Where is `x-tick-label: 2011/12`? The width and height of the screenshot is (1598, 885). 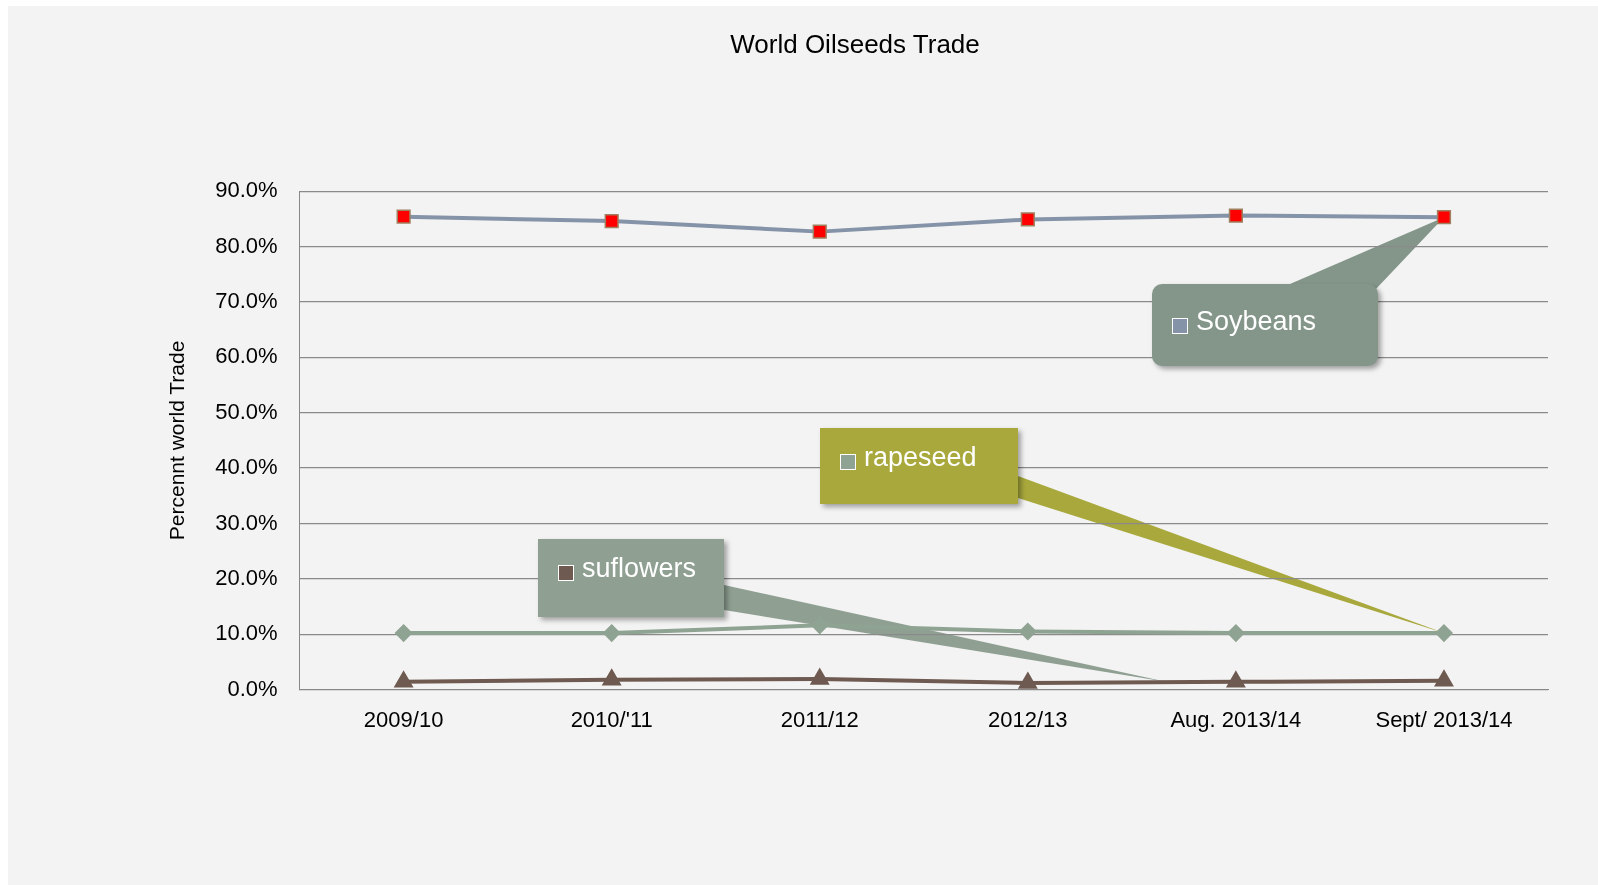 x-tick-label: 2011/12 is located at coordinates (819, 719).